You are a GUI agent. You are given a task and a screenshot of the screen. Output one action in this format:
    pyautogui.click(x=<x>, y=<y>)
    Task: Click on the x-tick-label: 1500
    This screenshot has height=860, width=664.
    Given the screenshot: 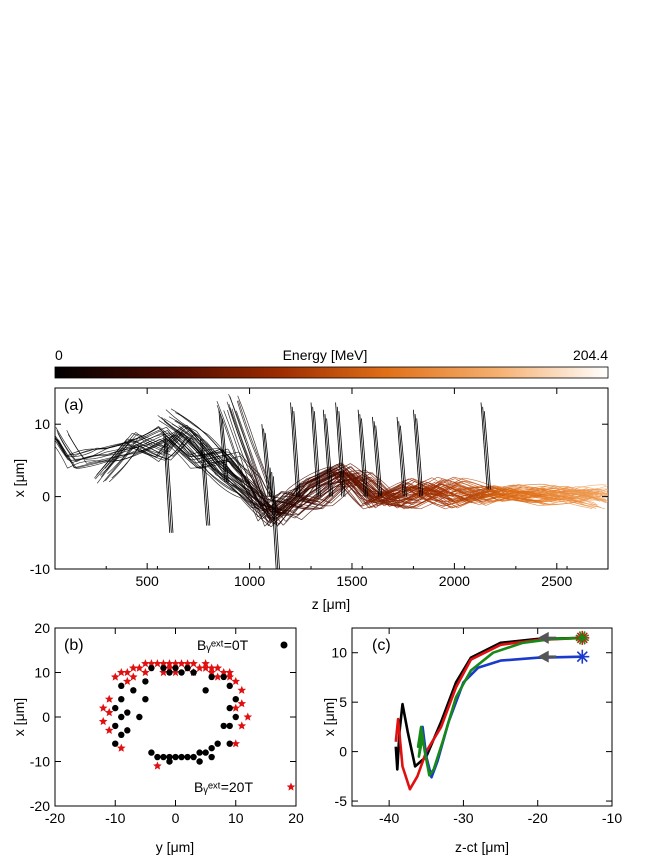 What is the action you would take?
    pyautogui.click(x=351, y=581)
    